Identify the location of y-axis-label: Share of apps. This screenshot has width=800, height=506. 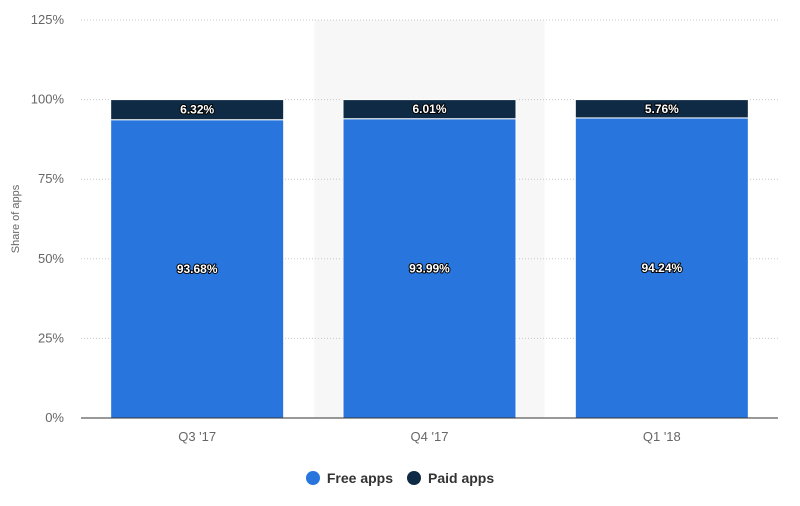
(16, 218).